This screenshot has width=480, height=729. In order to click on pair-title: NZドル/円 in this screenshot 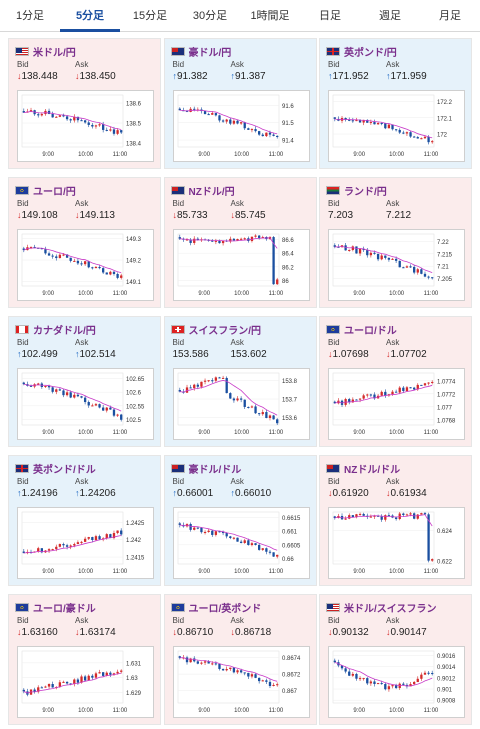, I will do `click(202, 190)`.